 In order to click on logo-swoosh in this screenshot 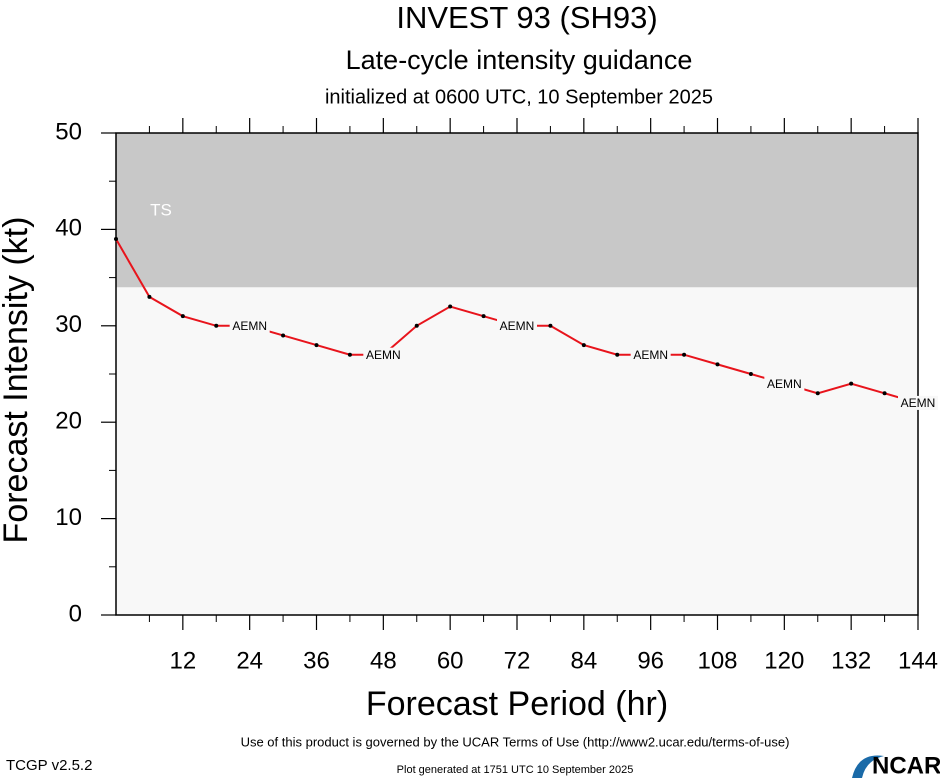, I will do `click(868, 766)`.